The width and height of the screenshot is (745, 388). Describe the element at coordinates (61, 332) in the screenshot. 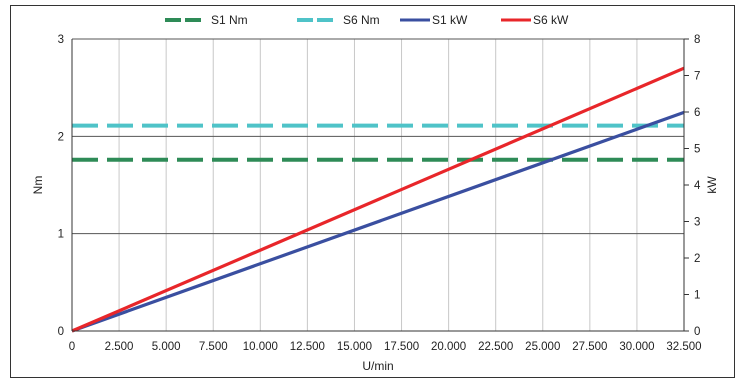

I see `y-tick-label: 0` at that location.